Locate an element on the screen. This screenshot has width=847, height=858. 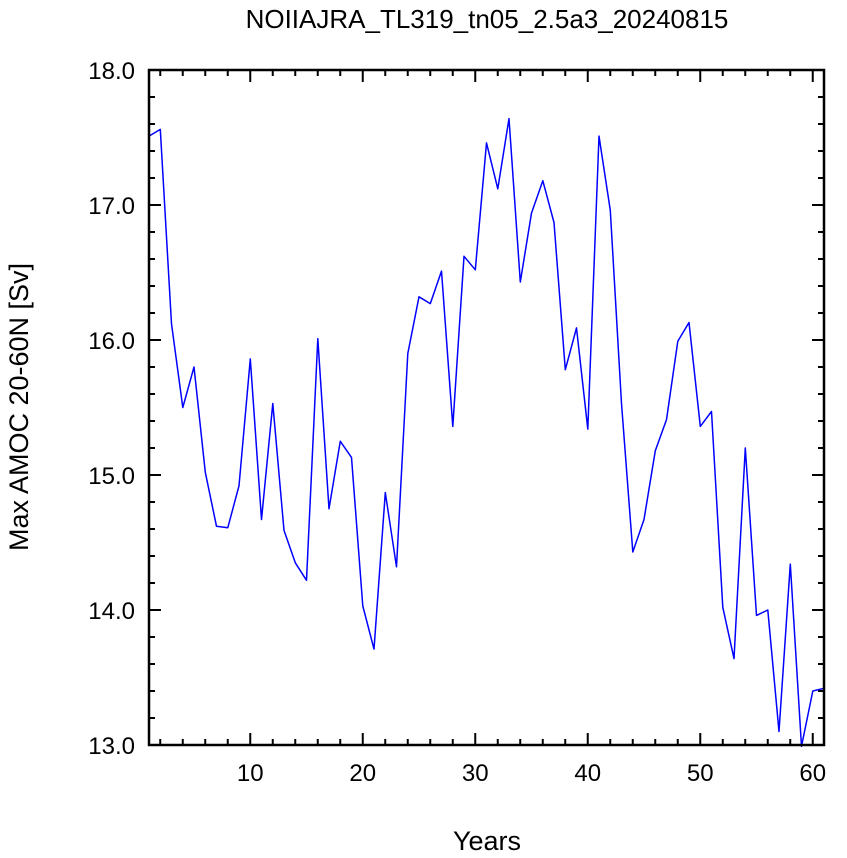
y-tick-label: 15.0 is located at coordinates (111, 476).